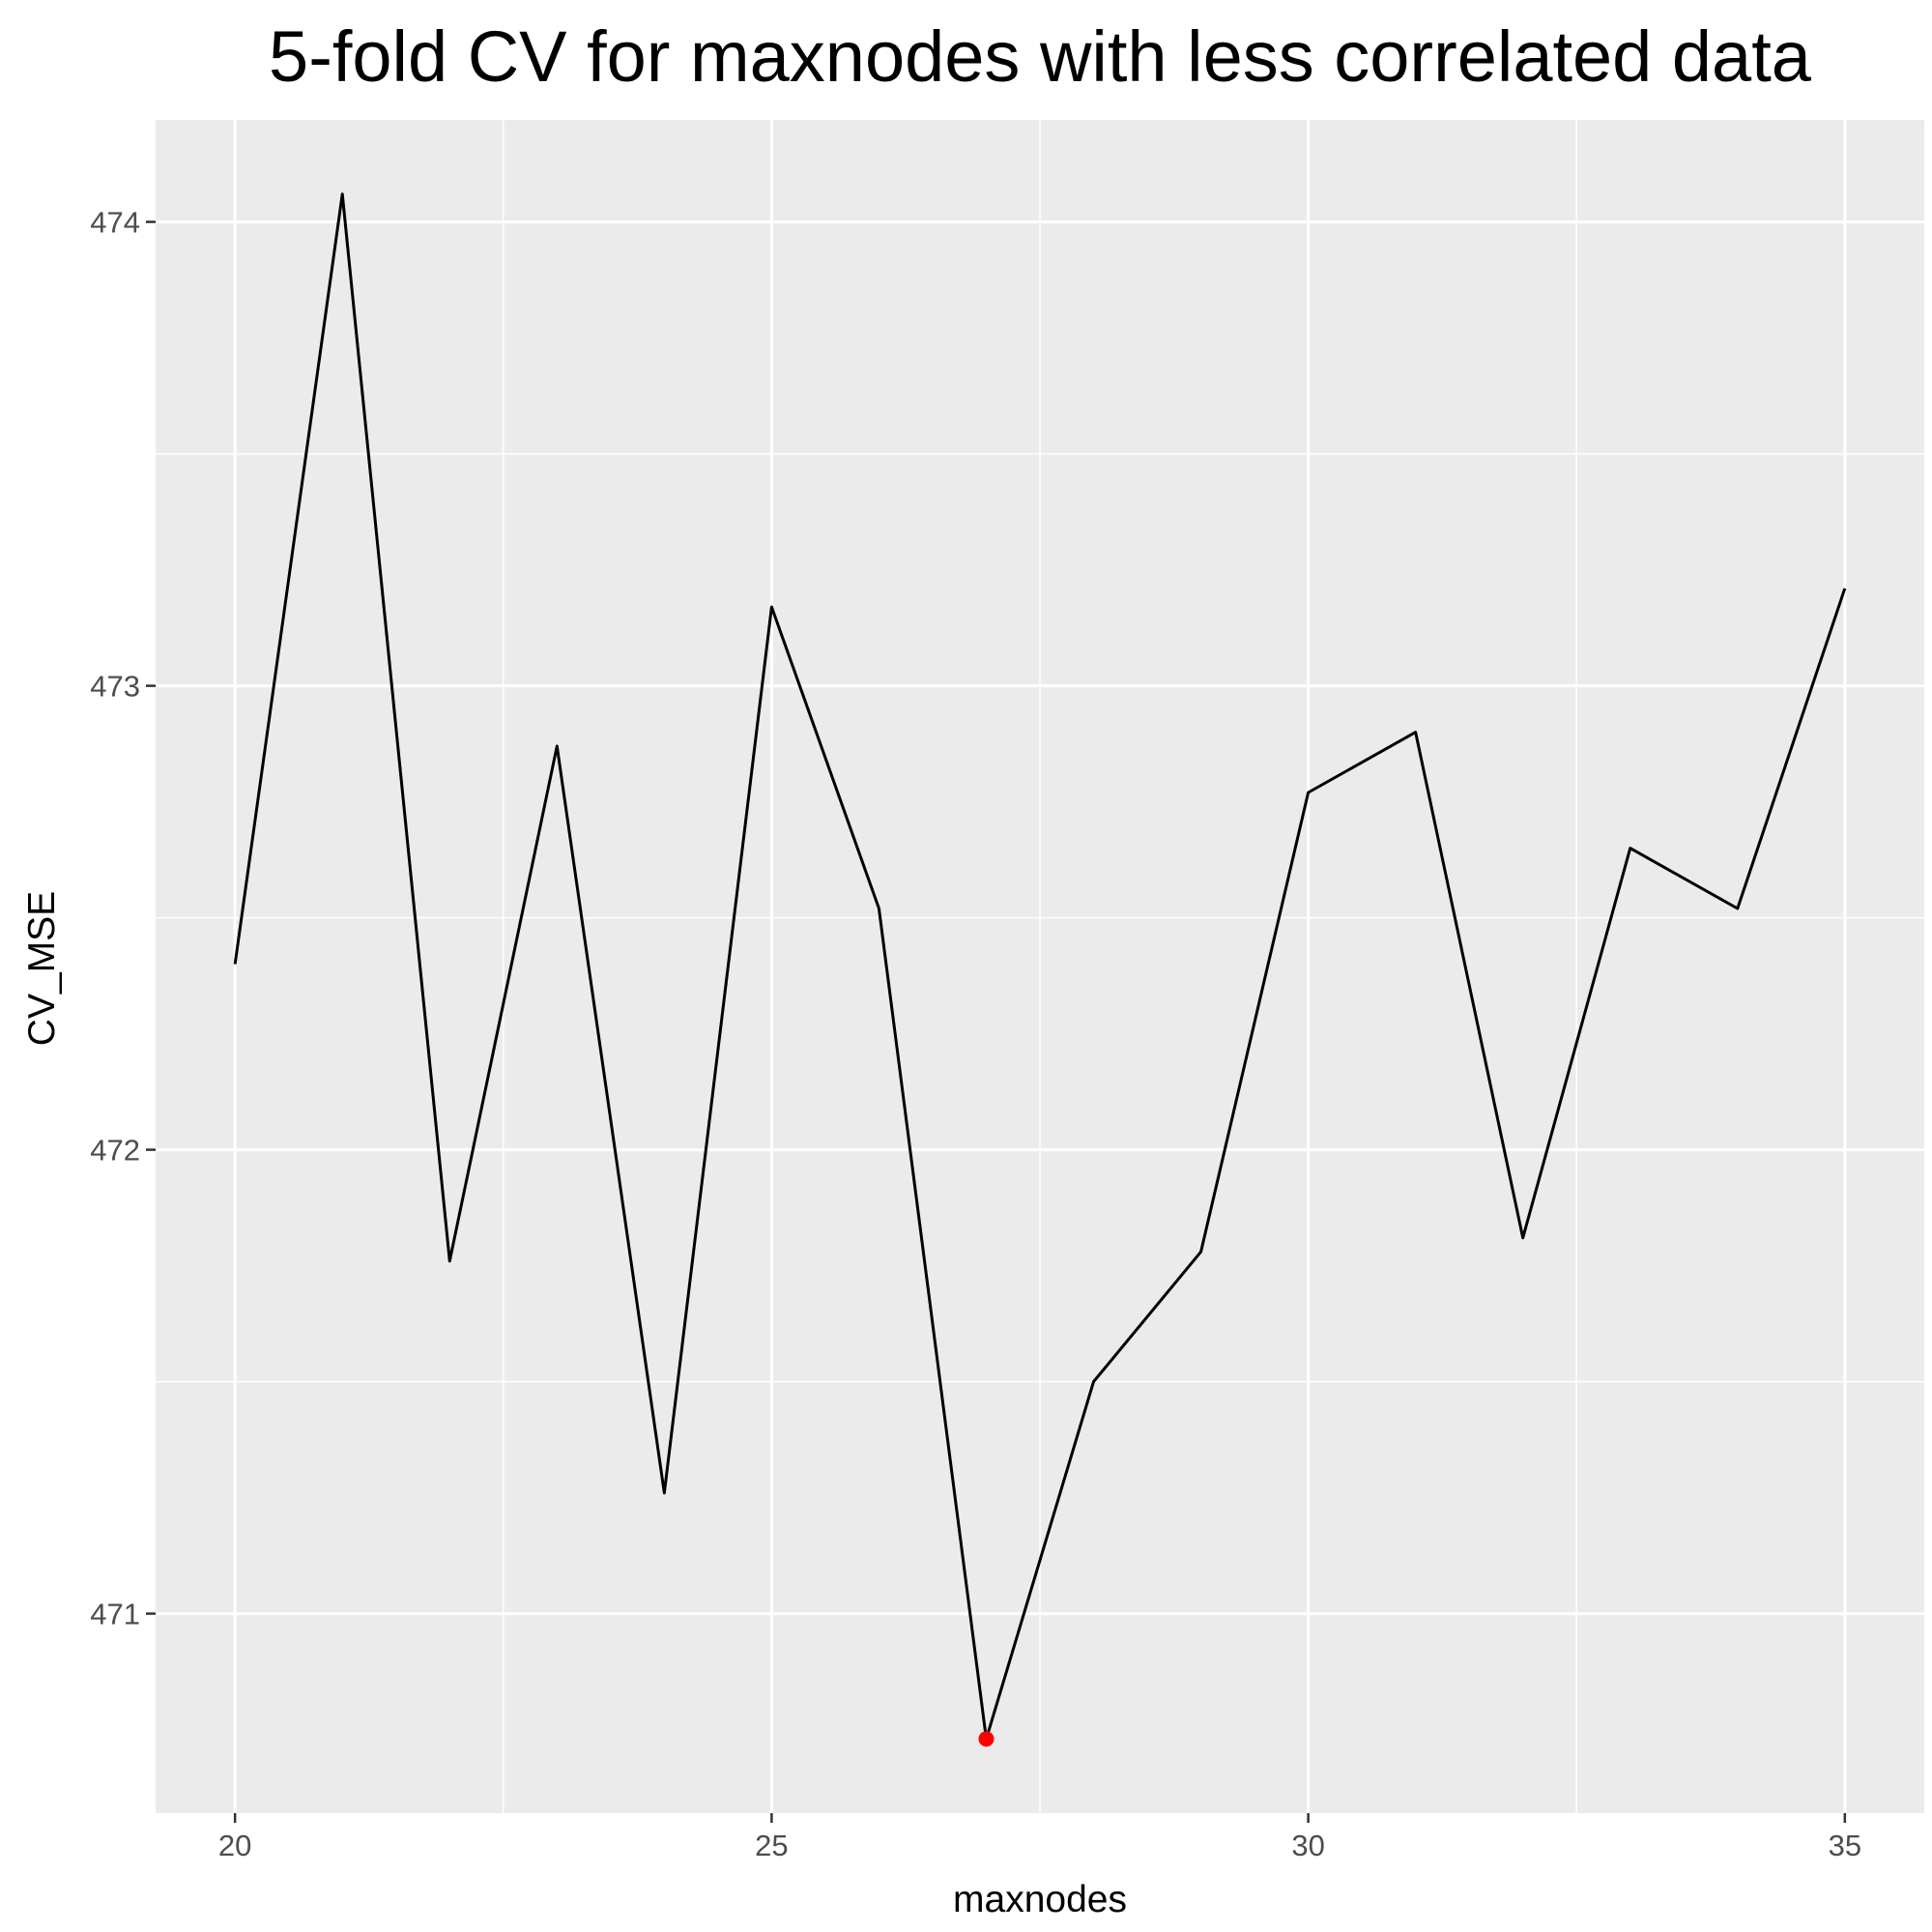 This screenshot has height=1932, width=1932. Describe the element at coordinates (115, 687) in the screenshot. I see `y-tick-label: 473` at that location.